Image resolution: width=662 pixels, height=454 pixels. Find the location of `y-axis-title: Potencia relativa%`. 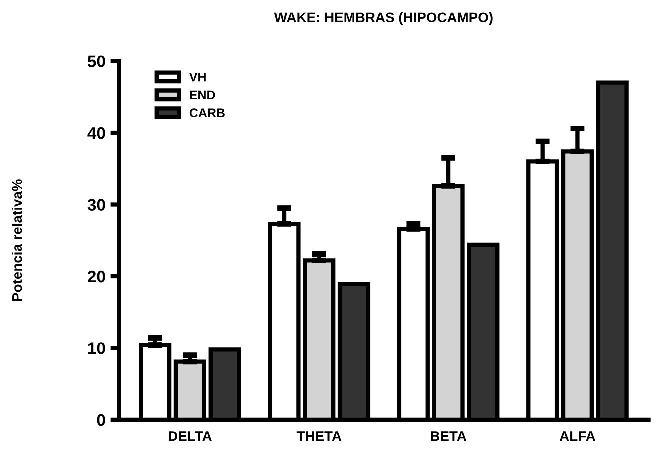

y-axis-title: Potencia relativa% is located at coordinates (17, 241).